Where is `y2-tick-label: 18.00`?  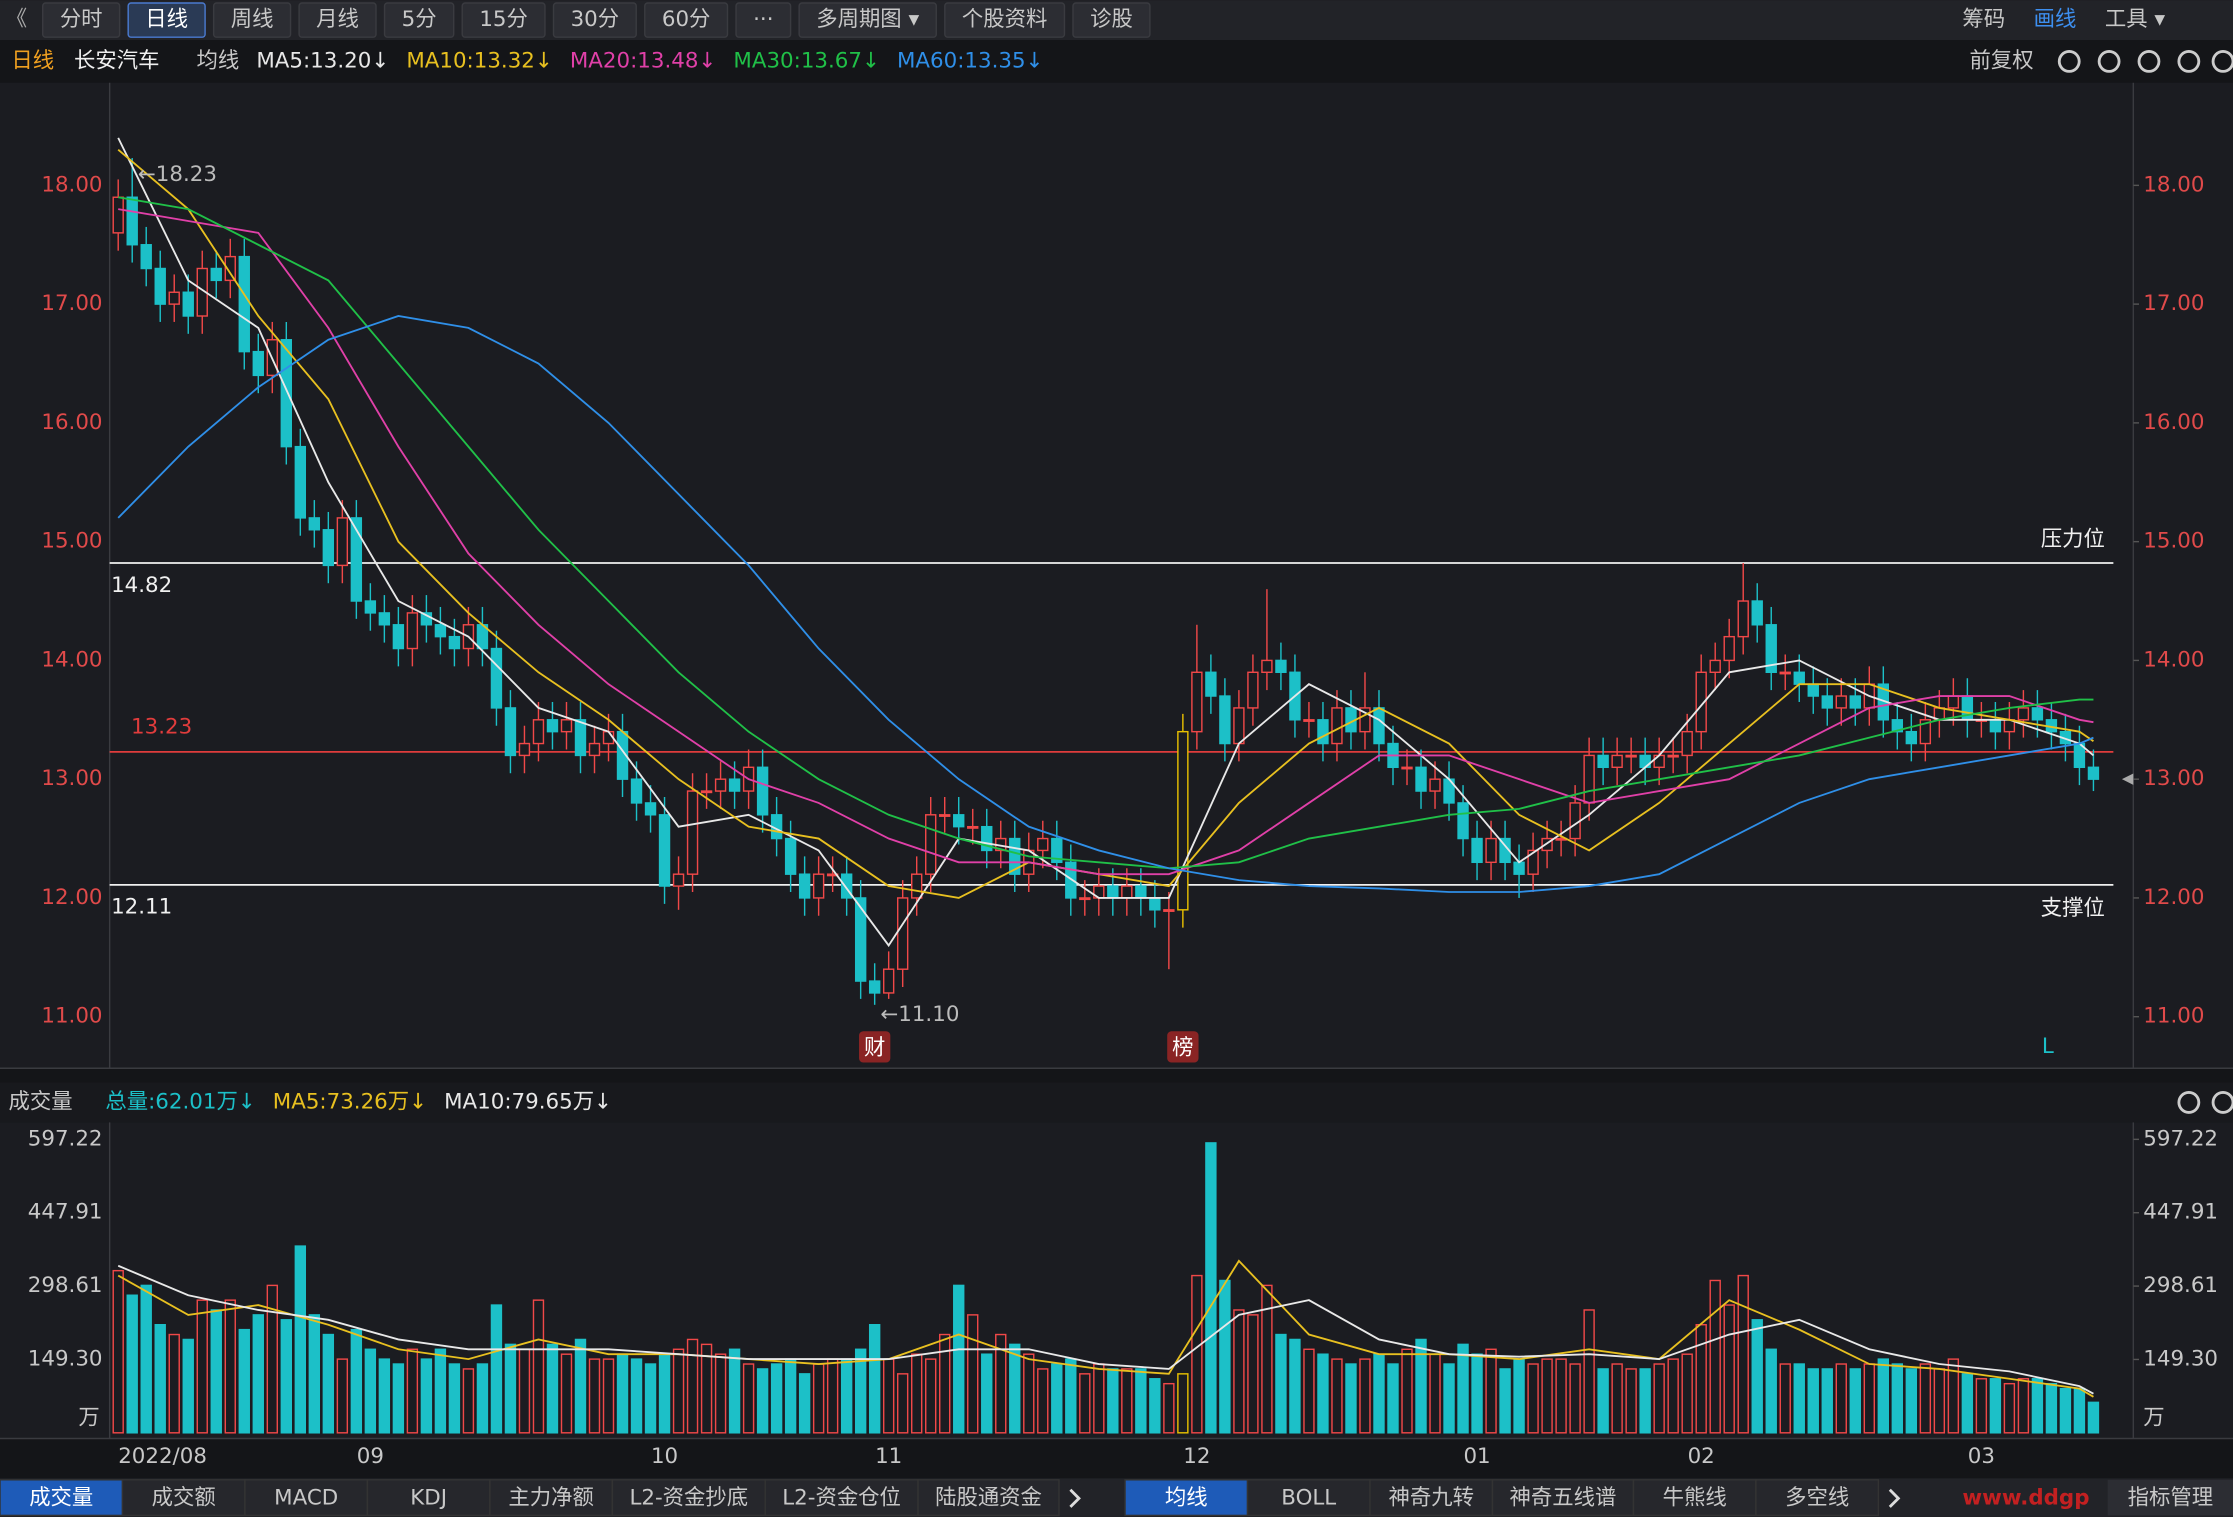
y2-tick-label: 18.00 is located at coordinates (2173, 184).